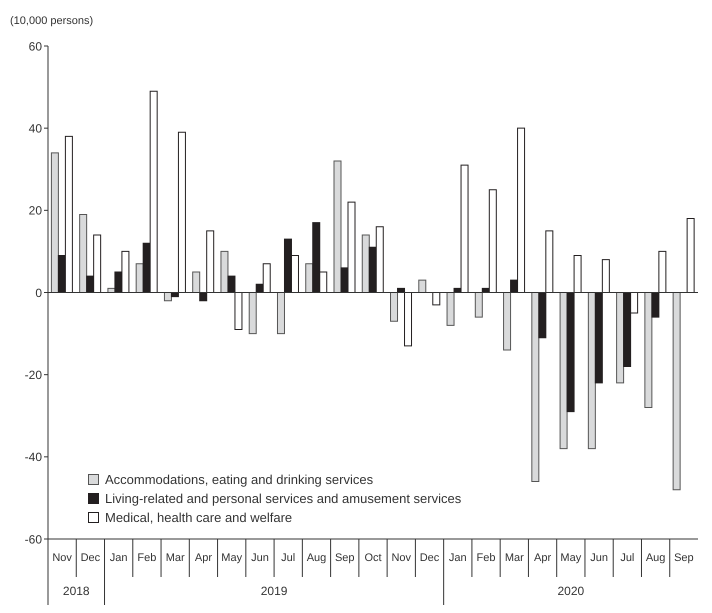 This screenshot has height=613, width=712. I want to click on y-axis-title: (10,000 persons), so click(52, 21).